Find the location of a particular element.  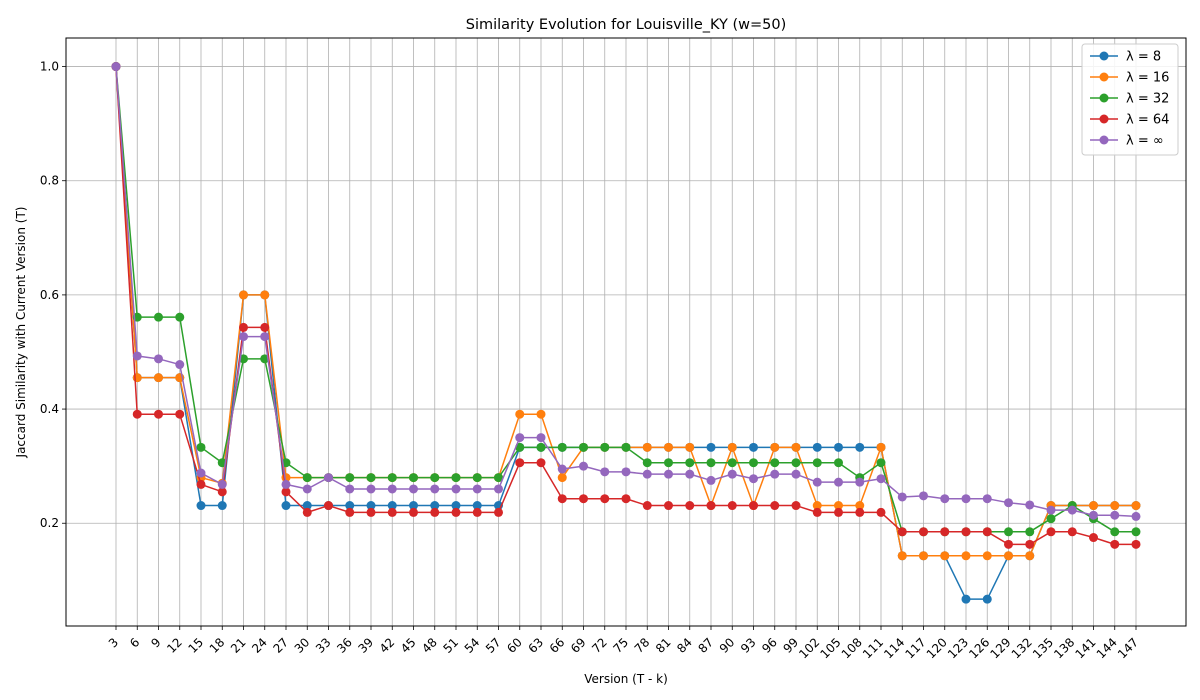

y-tick-label: 1.0 is located at coordinates (49, 67).